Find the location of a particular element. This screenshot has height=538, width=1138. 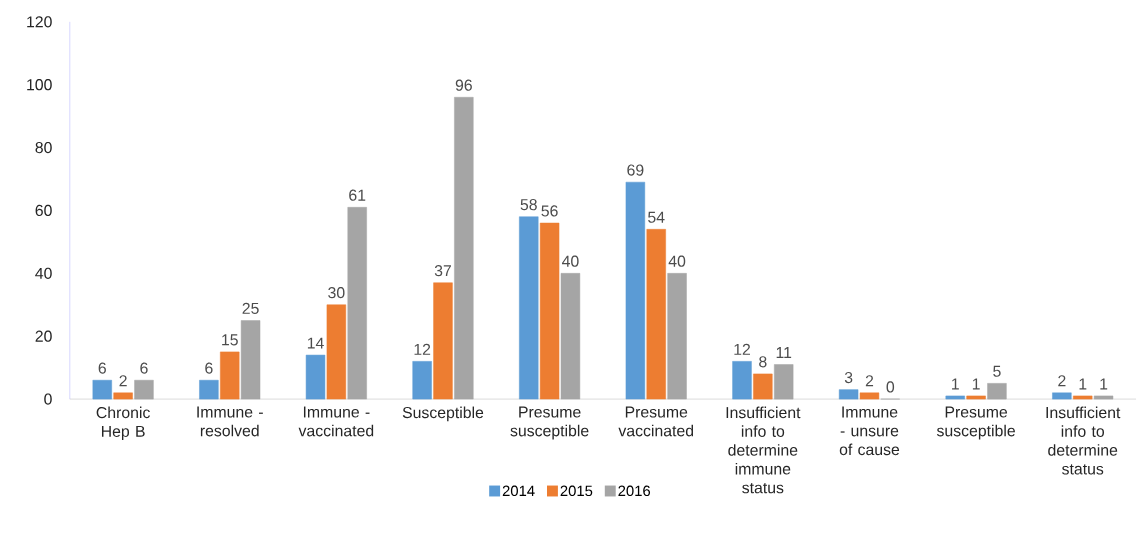

data-label: 54 is located at coordinates (656, 217).